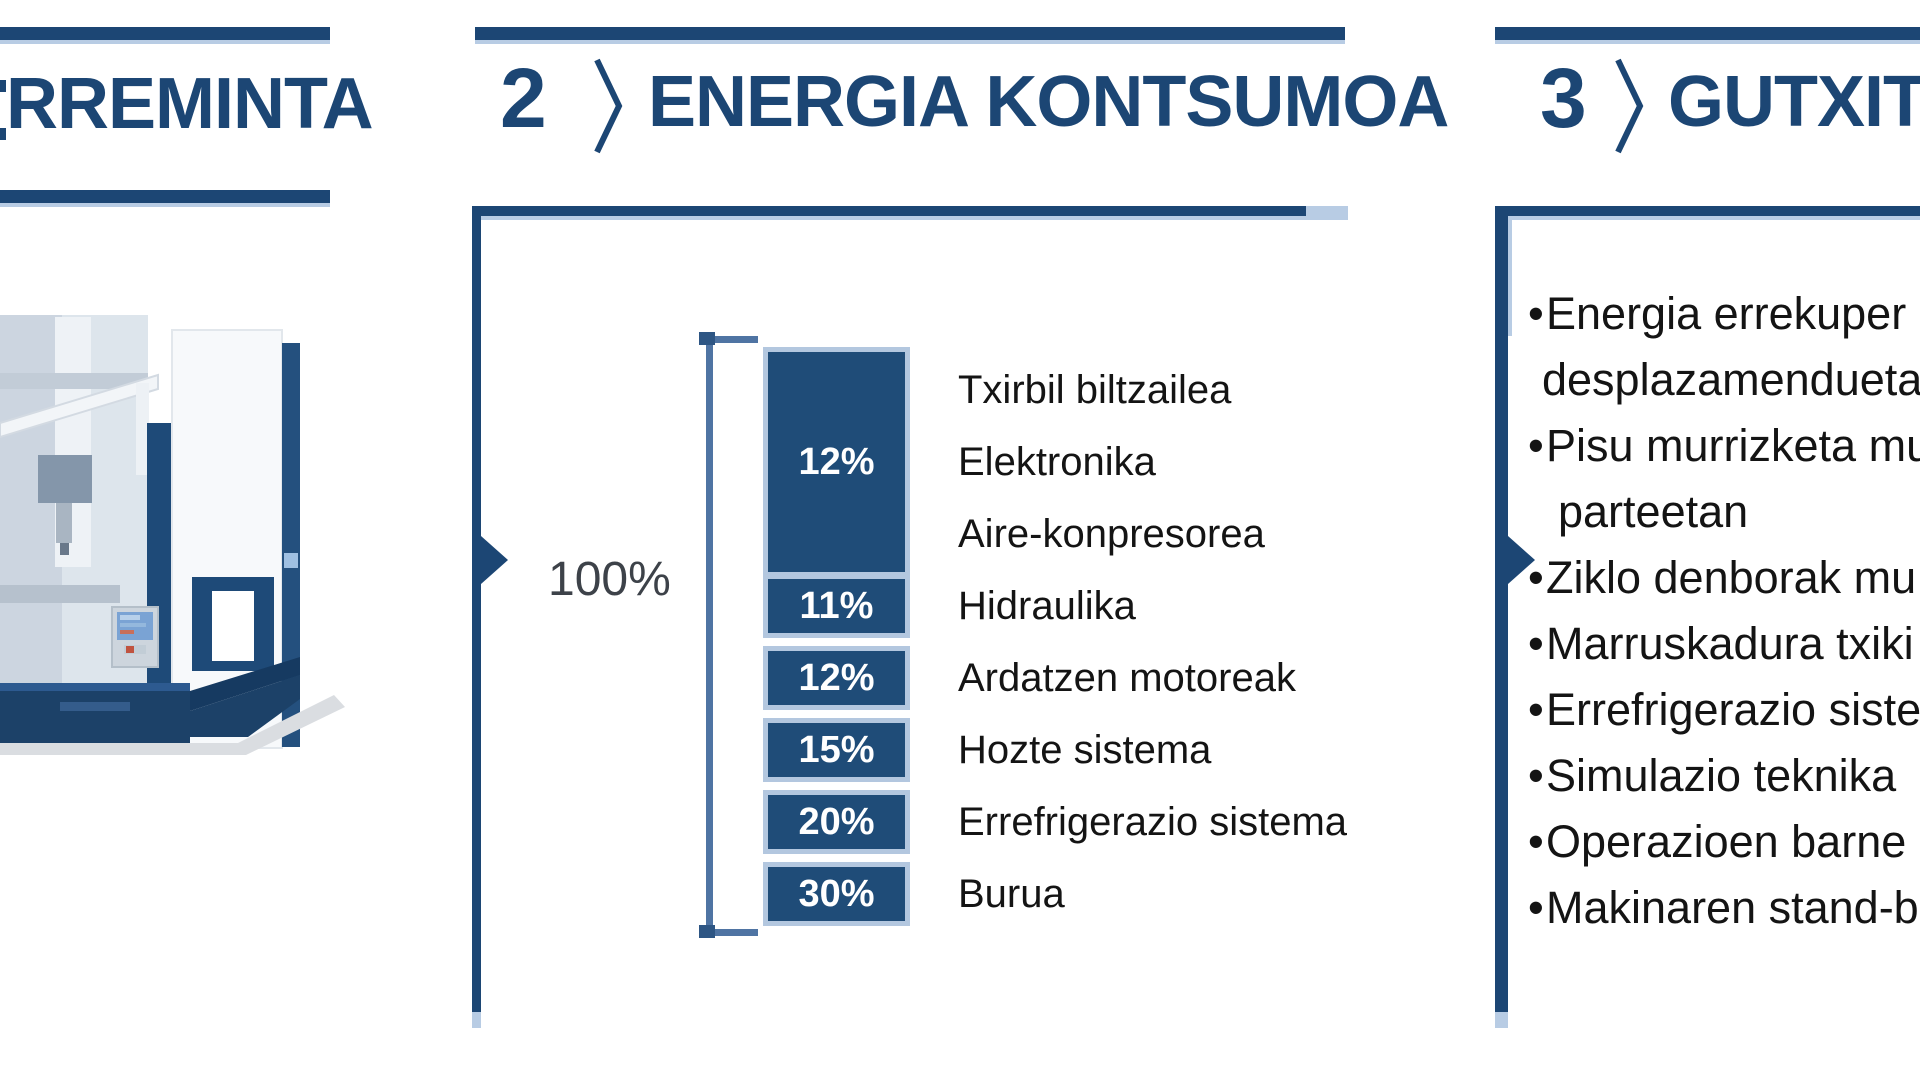  What do you see at coordinates (1724, 779) in the screenshot?
I see `list-item: •Simulazio teknika` at bounding box center [1724, 779].